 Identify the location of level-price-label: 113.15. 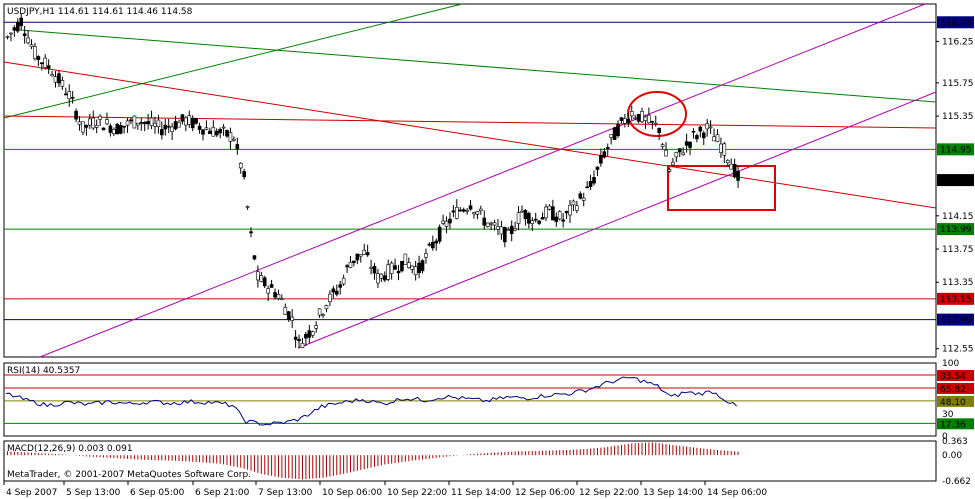
(956, 300).